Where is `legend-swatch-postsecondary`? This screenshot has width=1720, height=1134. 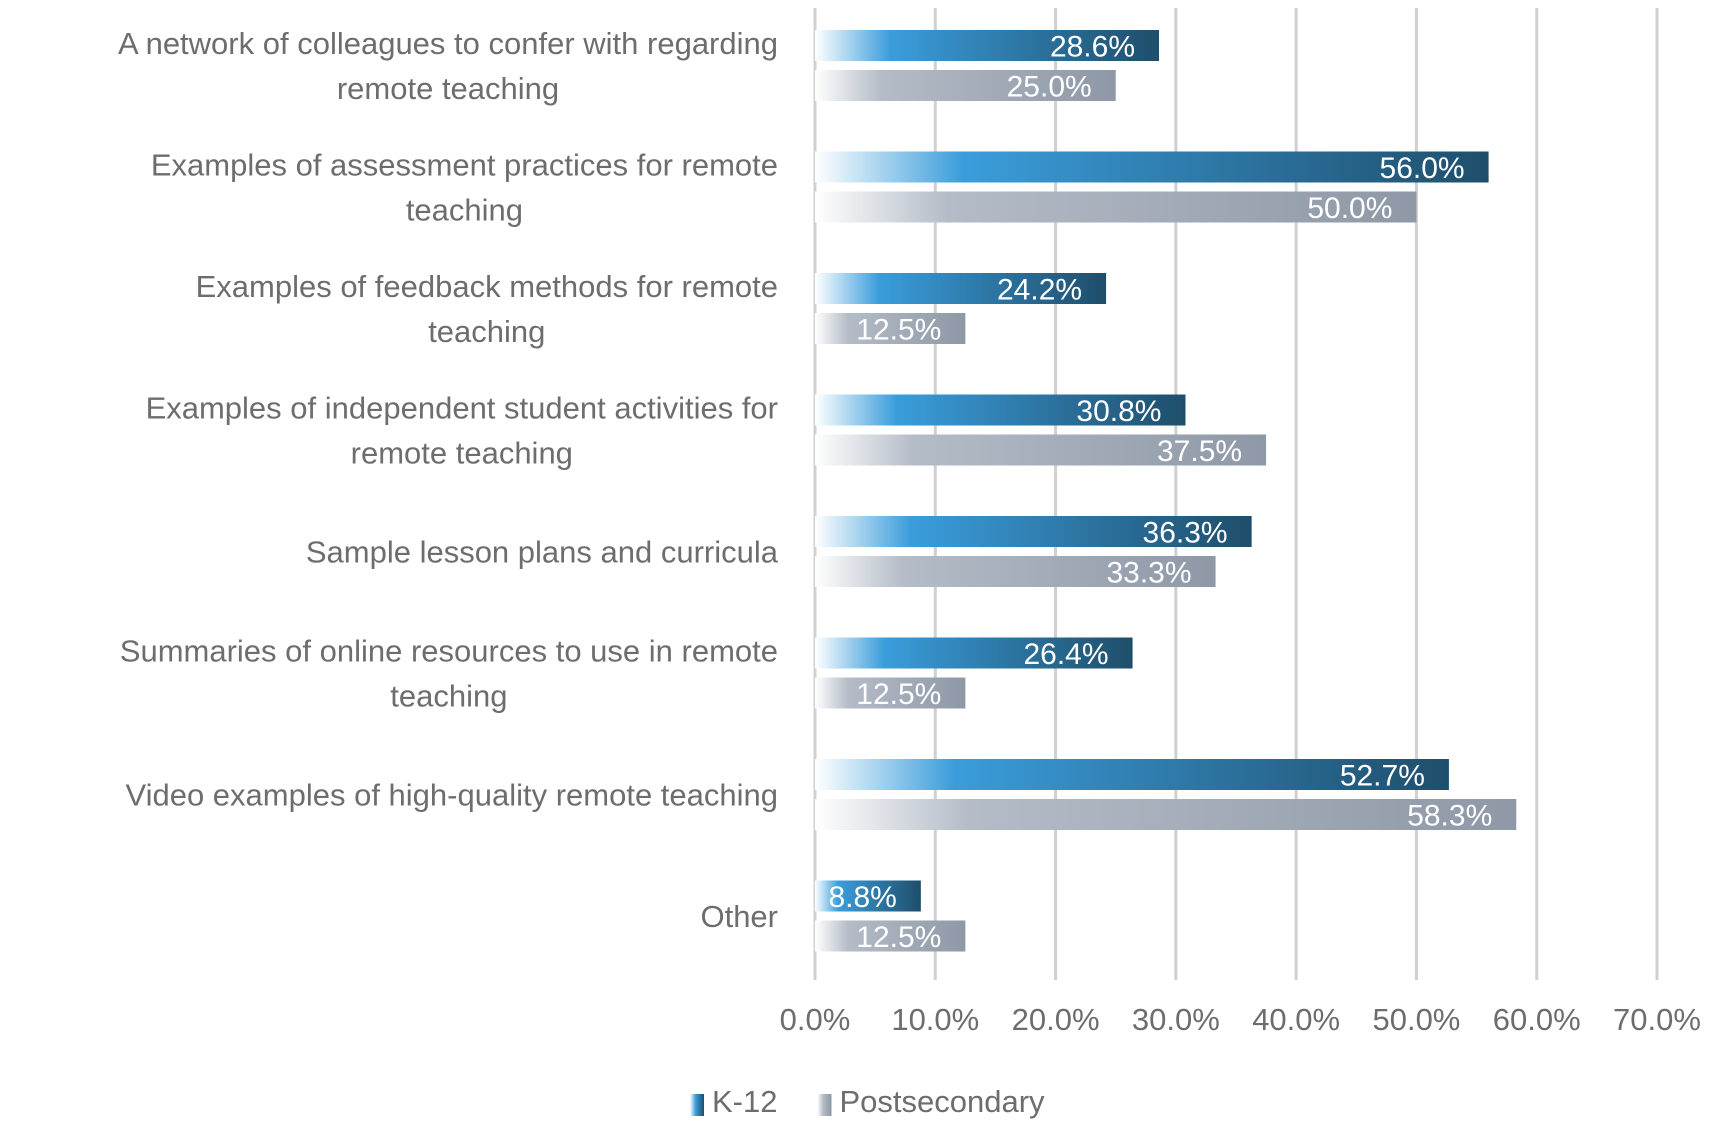 legend-swatch-postsecondary is located at coordinates (824, 1105).